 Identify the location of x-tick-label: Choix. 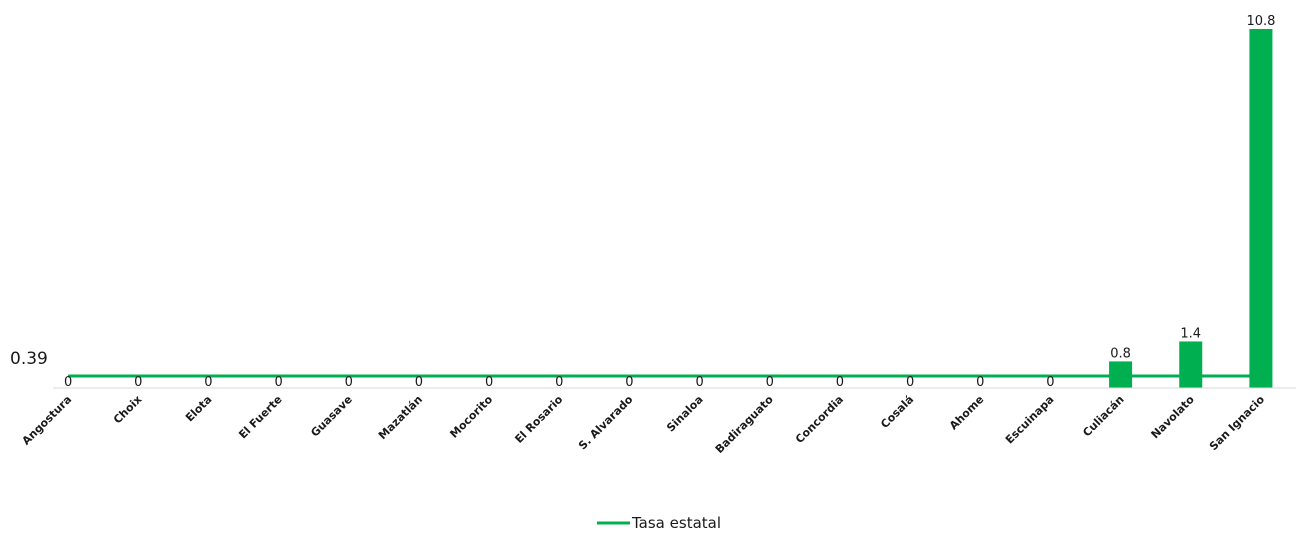
(127, 409).